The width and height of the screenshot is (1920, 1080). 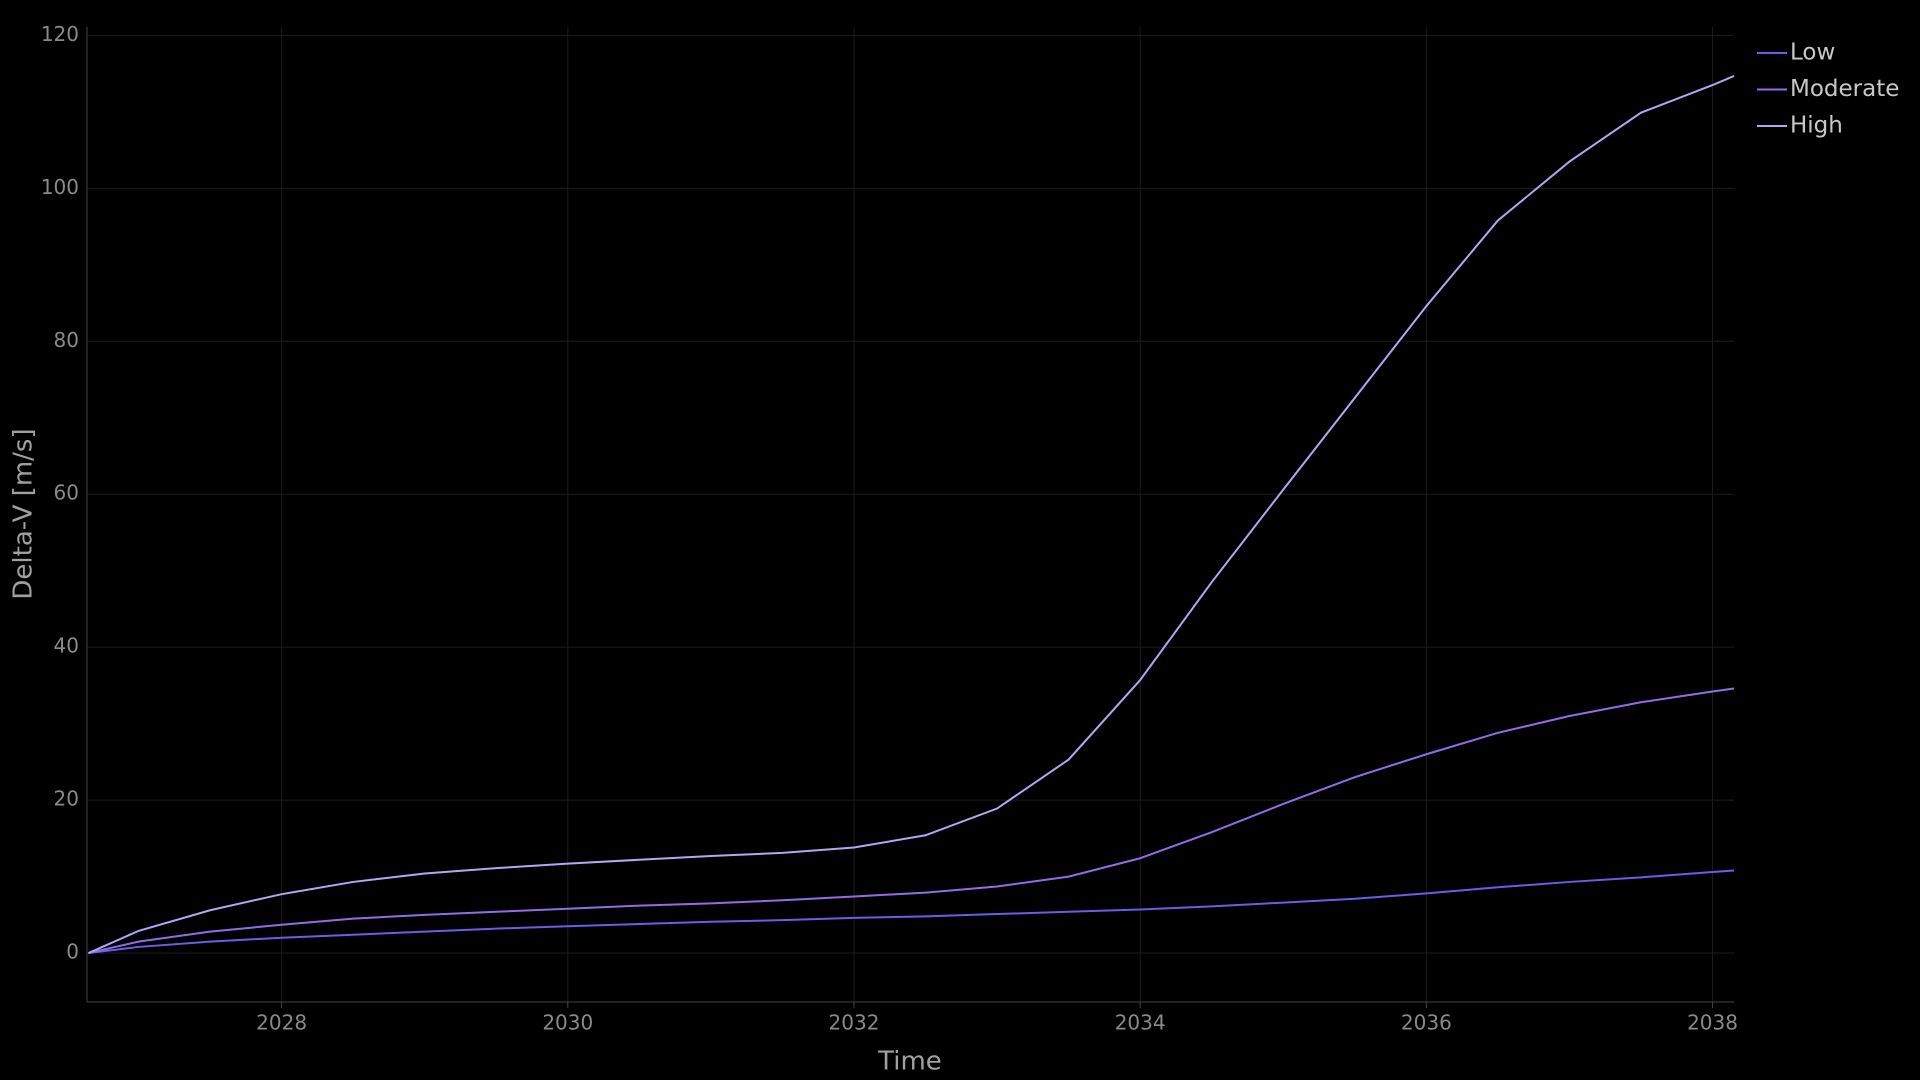 What do you see at coordinates (854, 1023) in the screenshot?
I see `x-tick-label: 2032` at bounding box center [854, 1023].